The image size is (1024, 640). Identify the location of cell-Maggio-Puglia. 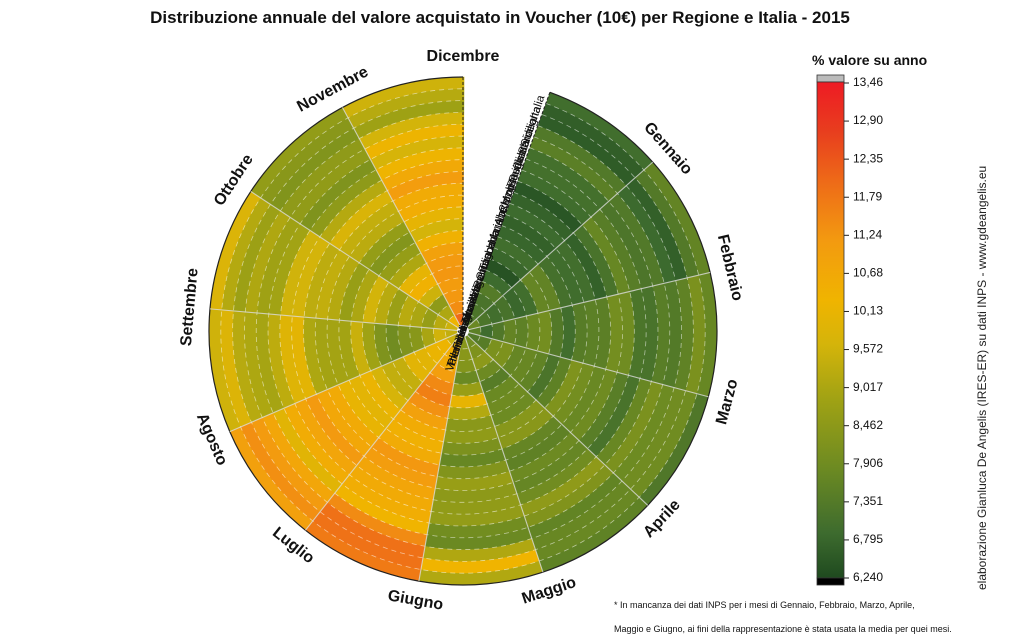
(562, 486).